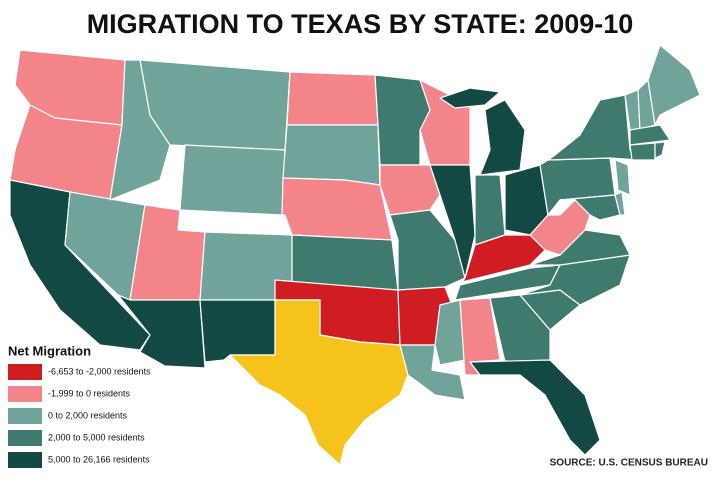  I want to click on legend-title: Net Migration, so click(49, 350).